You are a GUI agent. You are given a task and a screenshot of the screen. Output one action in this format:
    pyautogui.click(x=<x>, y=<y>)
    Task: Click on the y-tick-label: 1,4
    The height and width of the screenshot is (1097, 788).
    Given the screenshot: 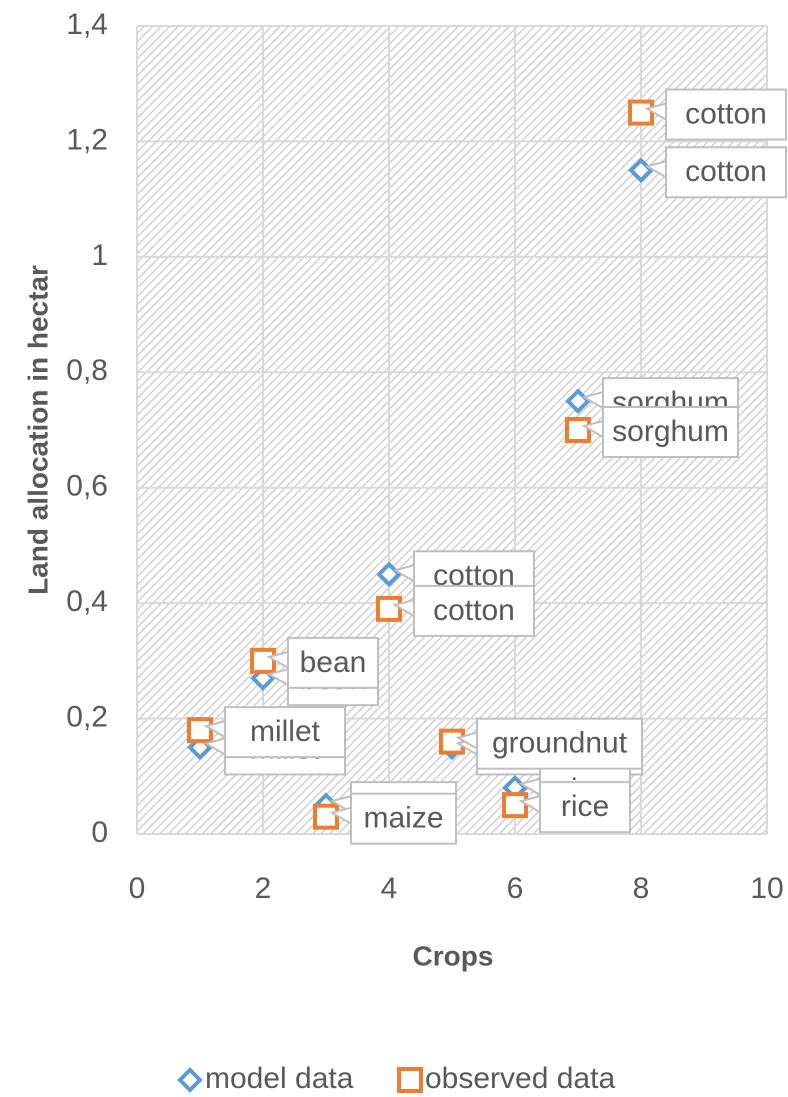 What is the action you would take?
    pyautogui.click(x=87, y=24)
    